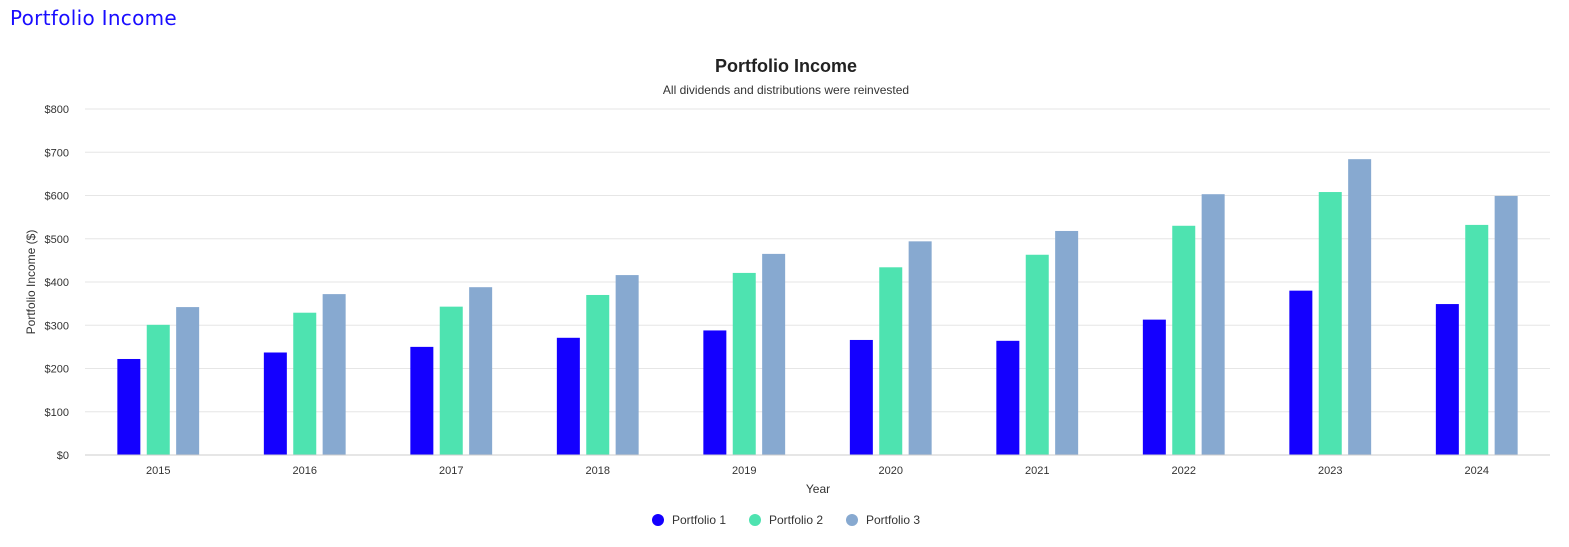 The width and height of the screenshot is (1569, 547). Describe the element at coordinates (94, 18) in the screenshot. I see `page-heading: Portfolio Income` at that location.